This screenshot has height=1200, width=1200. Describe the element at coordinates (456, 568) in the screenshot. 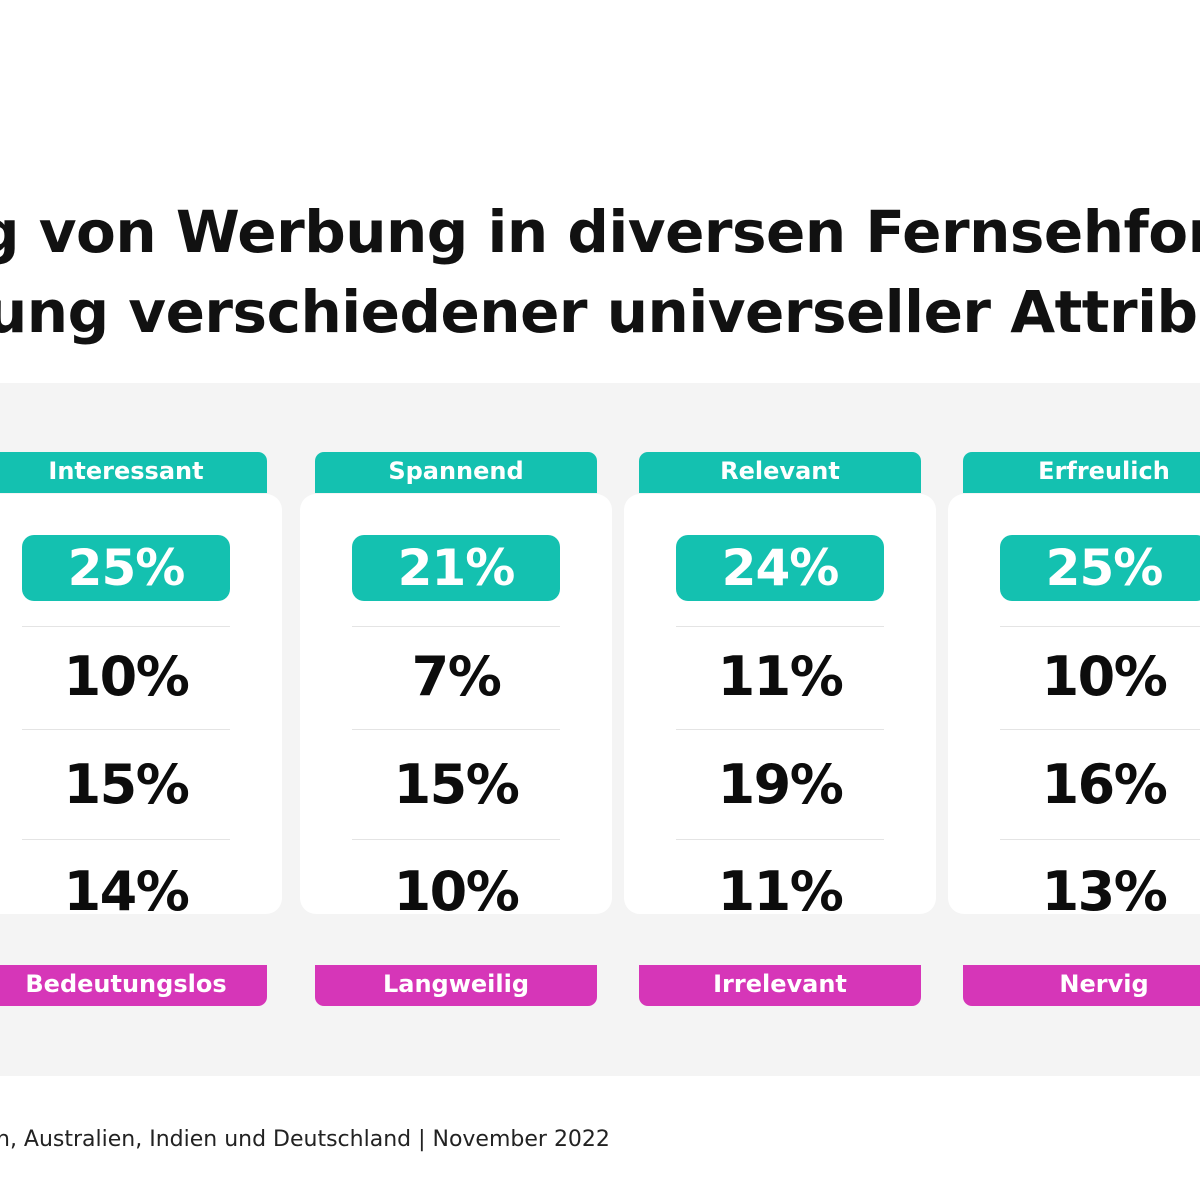

I see `highlight-value: 21%` at that location.